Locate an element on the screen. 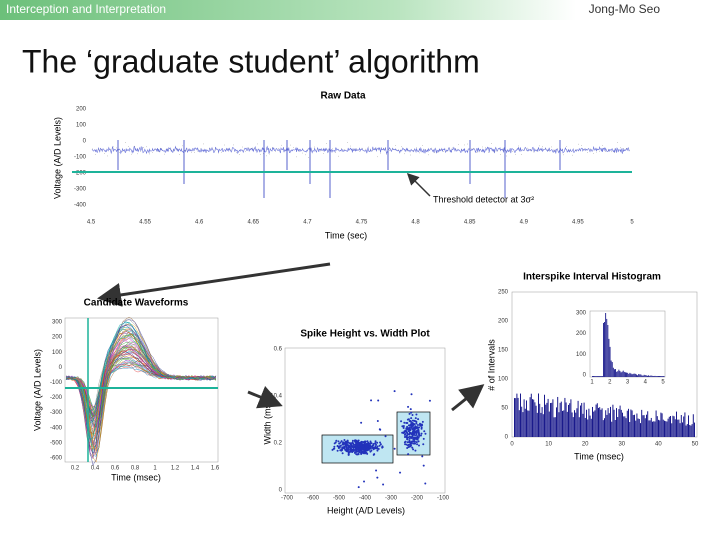  scatter-title: Spike Height vs. Width Plot is located at coordinates (365, 334).